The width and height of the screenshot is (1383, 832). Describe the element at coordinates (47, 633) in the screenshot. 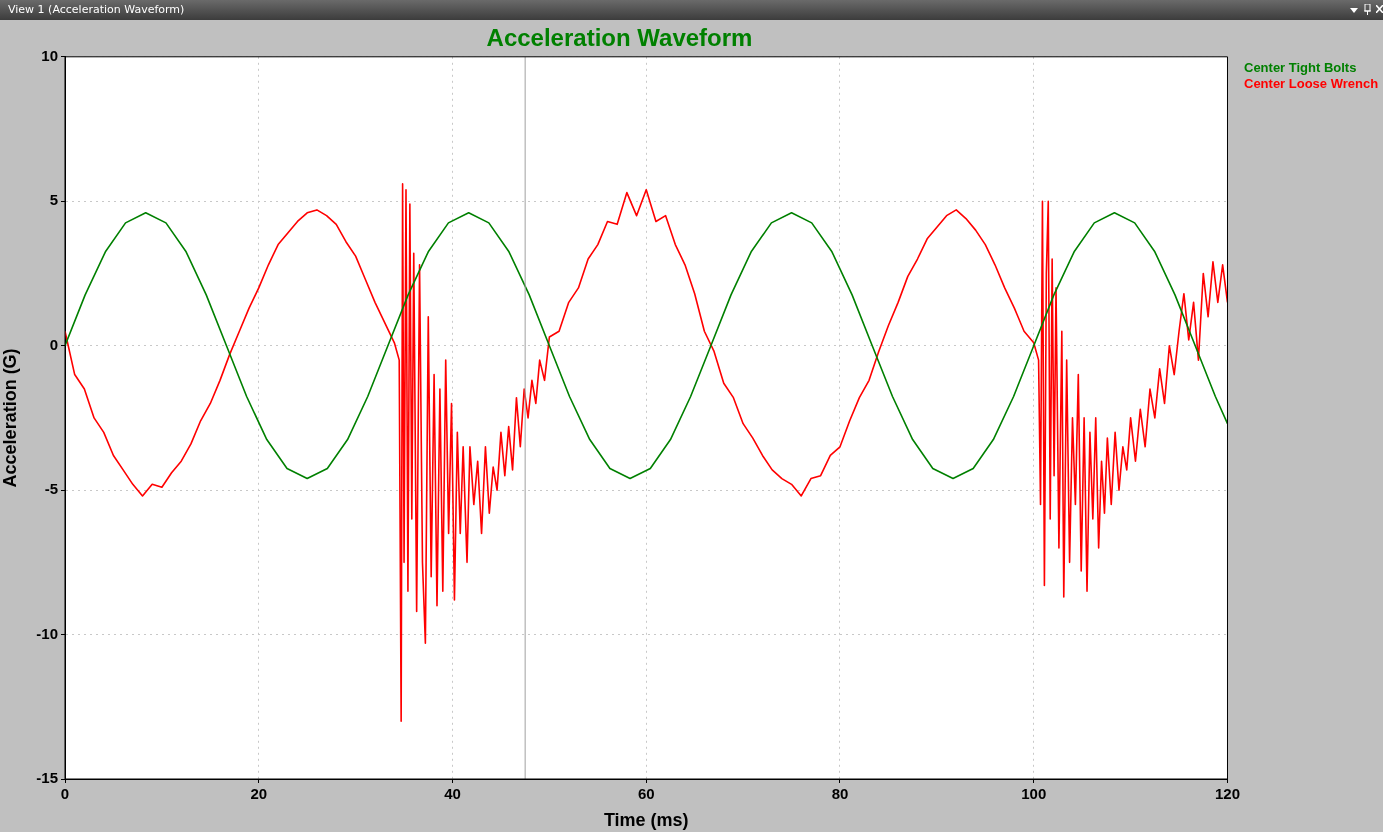

I see `y-tick-label: -10` at that location.